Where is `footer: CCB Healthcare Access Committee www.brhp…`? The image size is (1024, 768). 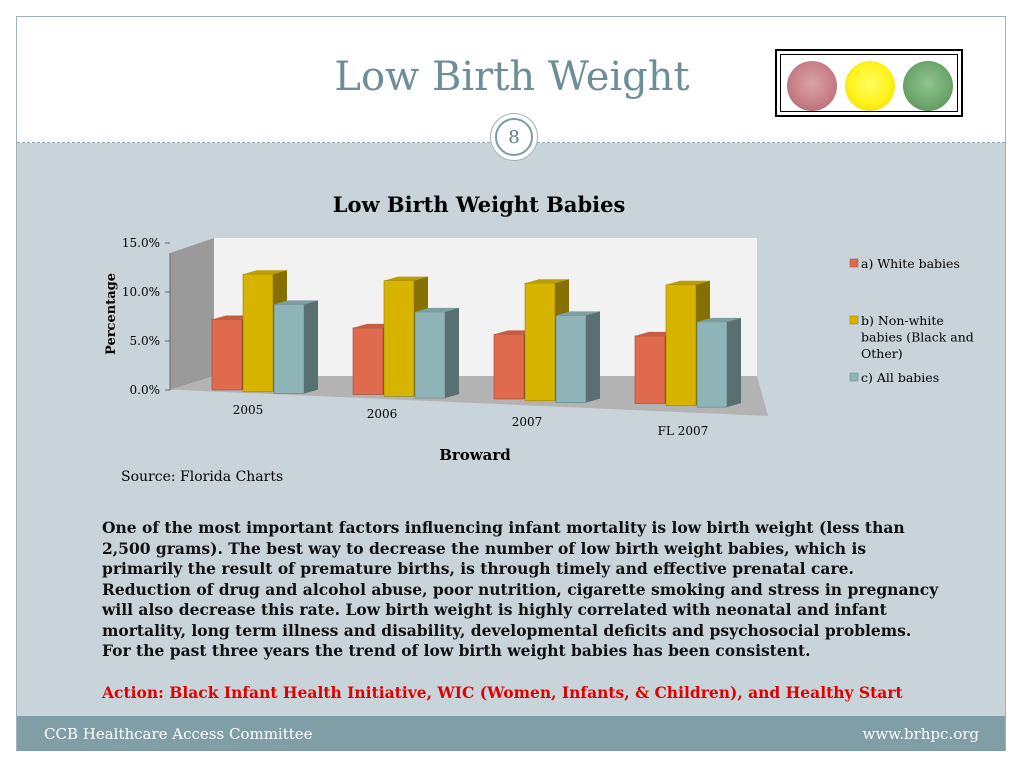
footer: CCB Healthcare Access Committee www.brhp… is located at coordinates (511, 733).